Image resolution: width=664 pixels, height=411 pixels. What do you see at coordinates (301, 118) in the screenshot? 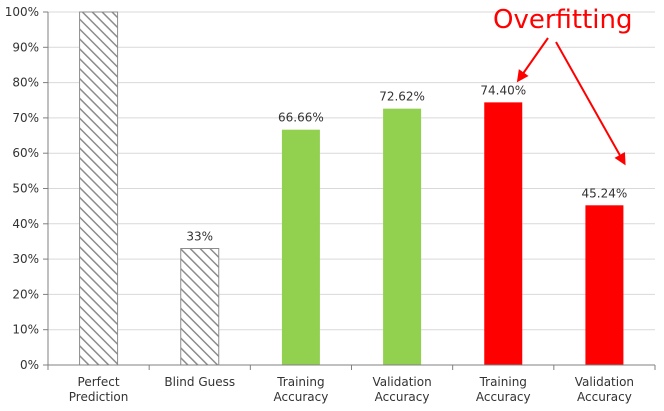
I see `data-label: 66.66%` at bounding box center [301, 118].